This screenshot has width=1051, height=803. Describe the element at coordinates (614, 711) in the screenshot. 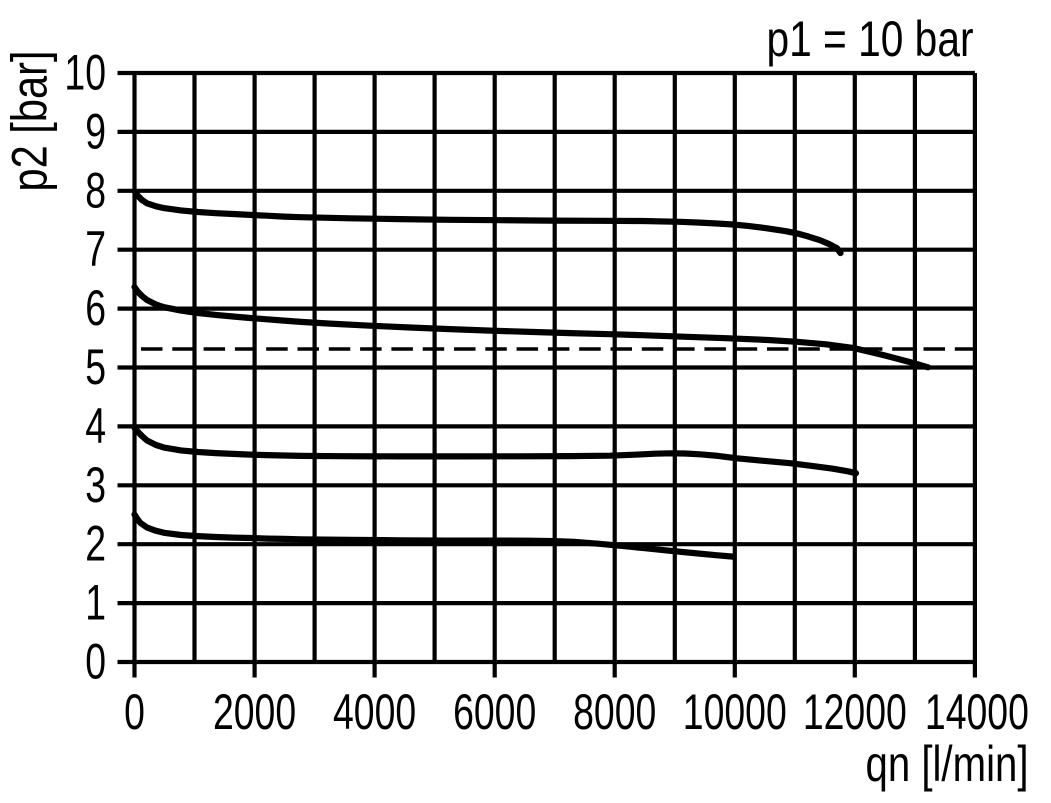

I see `svg-text: 8000` at that location.